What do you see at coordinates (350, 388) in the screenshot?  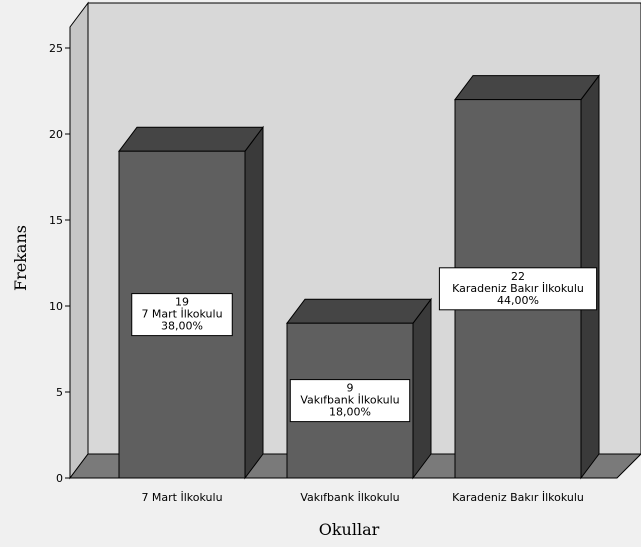 I see `data-label-count: 9` at bounding box center [350, 388].